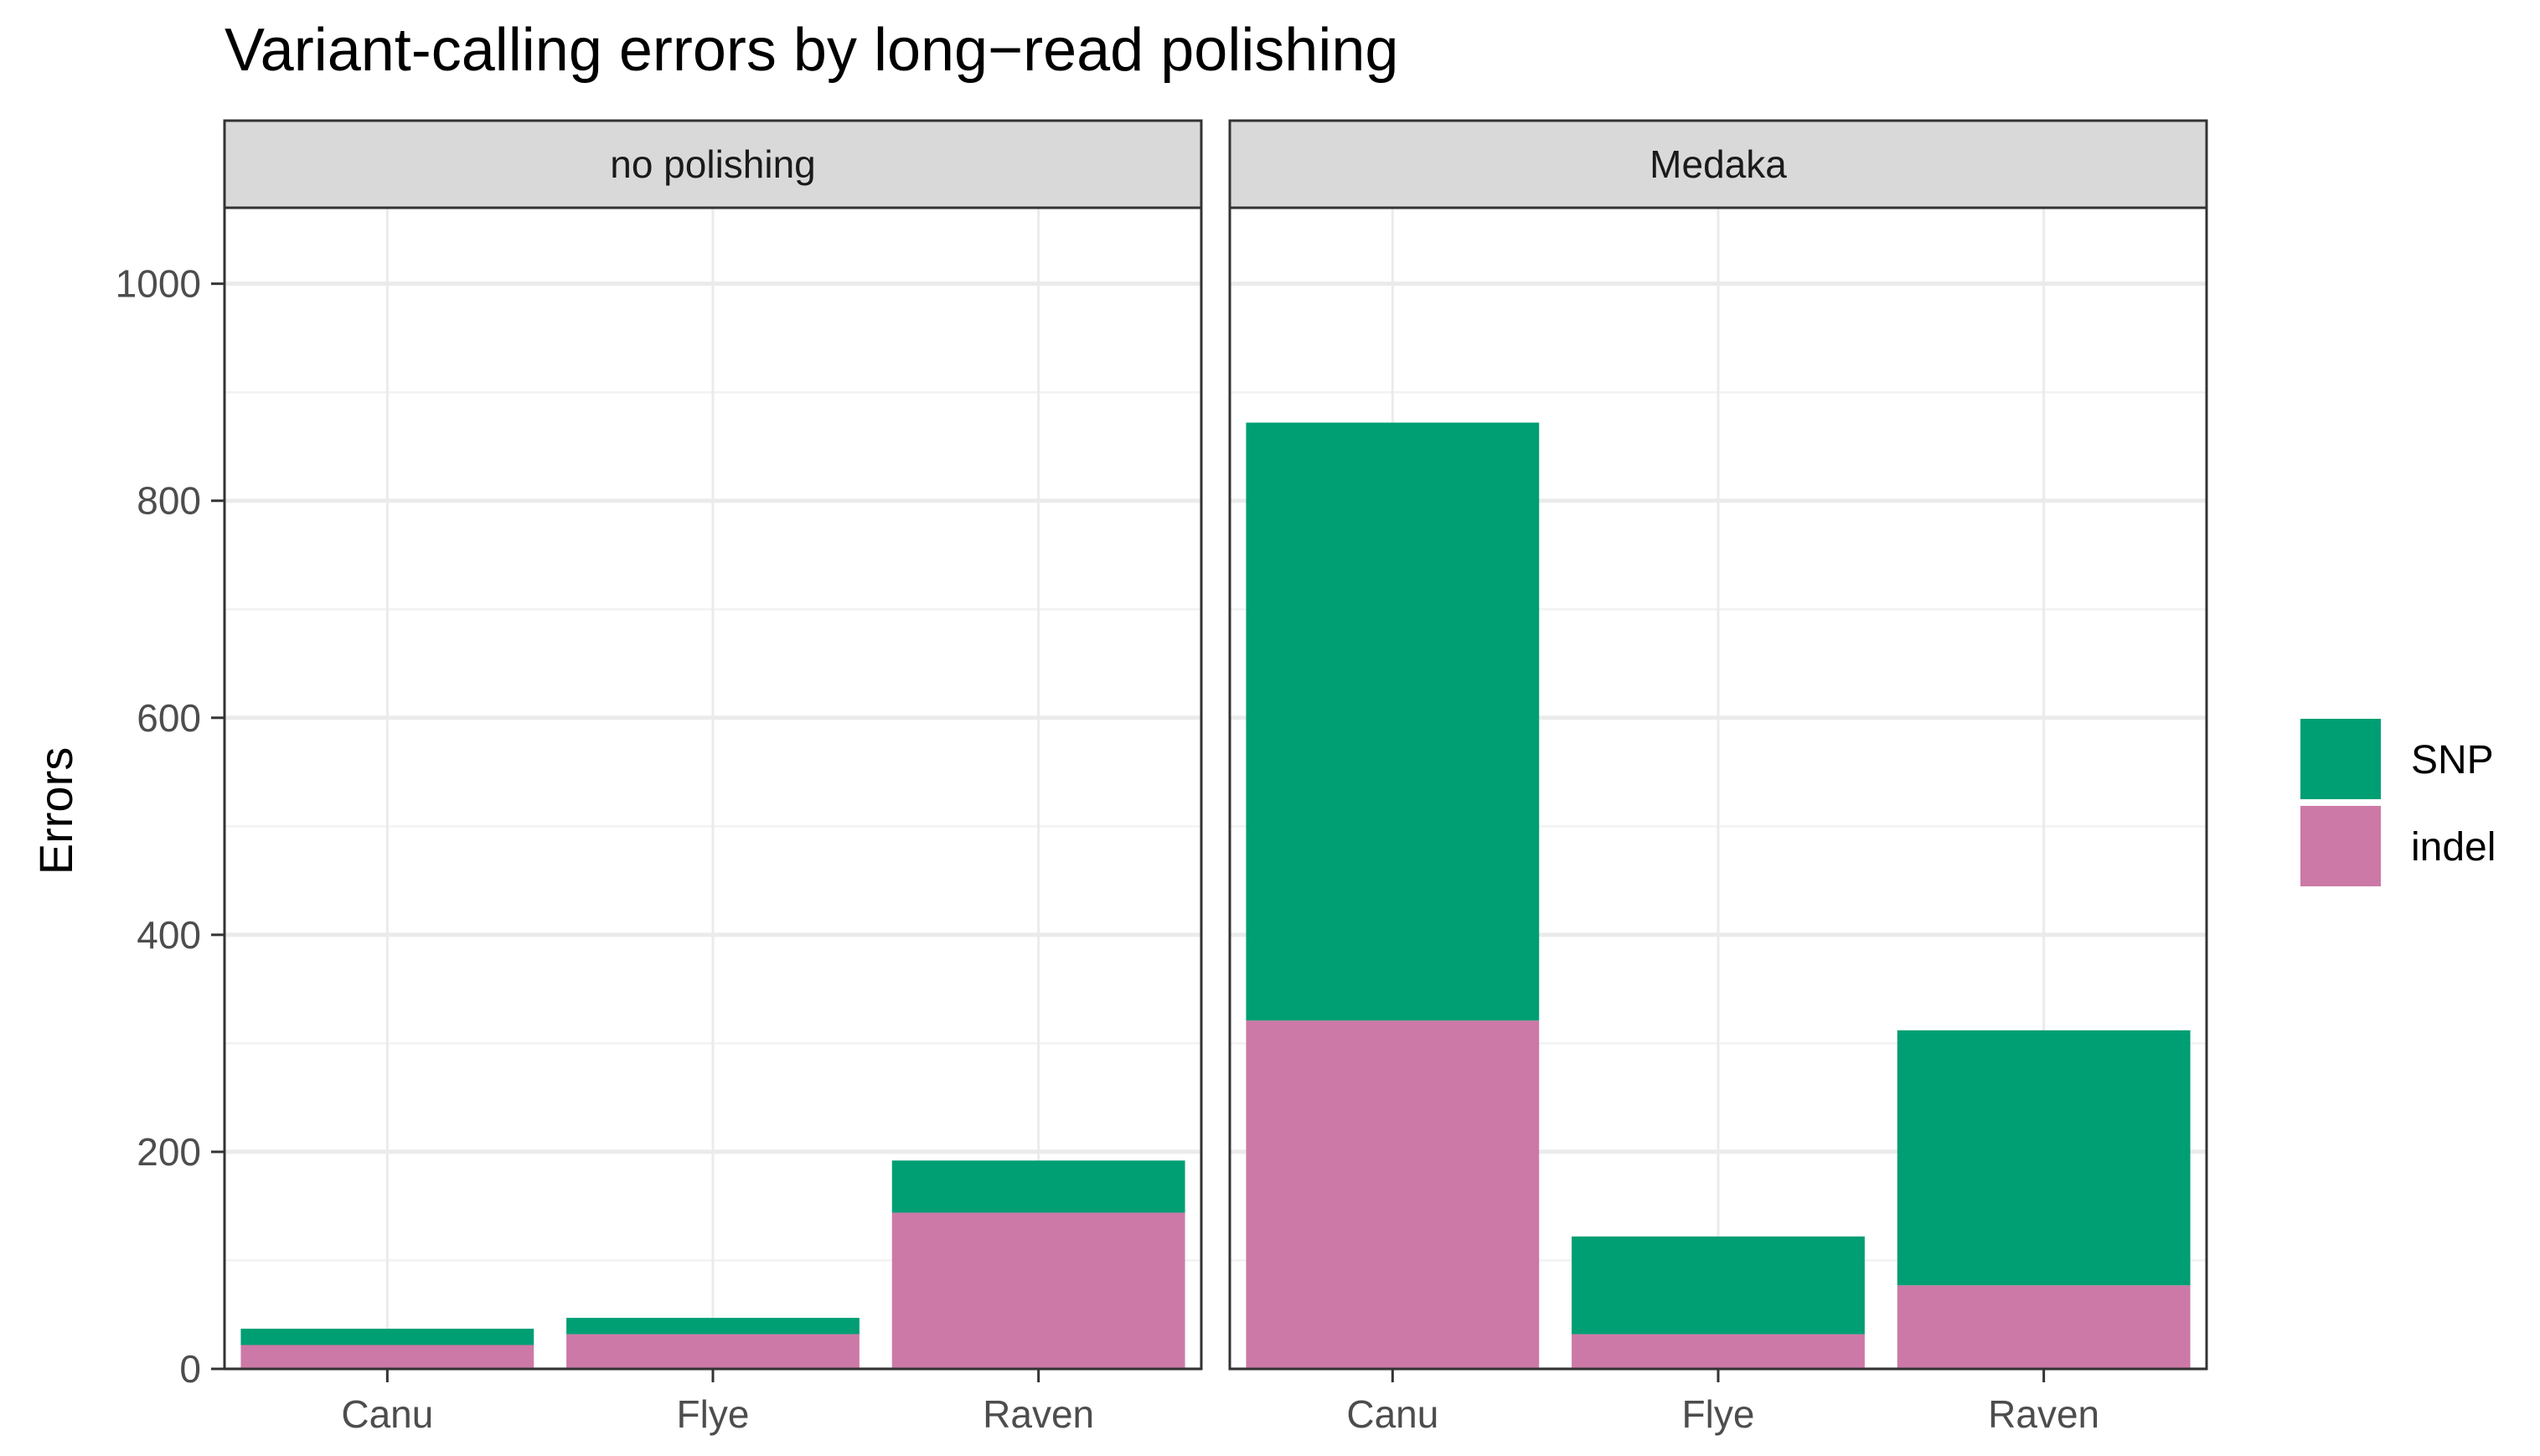  What do you see at coordinates (170, 826) in the screenshot?
I see `y-axis: 0 200 400 600 800 1000` at bounding box center [170, 826].